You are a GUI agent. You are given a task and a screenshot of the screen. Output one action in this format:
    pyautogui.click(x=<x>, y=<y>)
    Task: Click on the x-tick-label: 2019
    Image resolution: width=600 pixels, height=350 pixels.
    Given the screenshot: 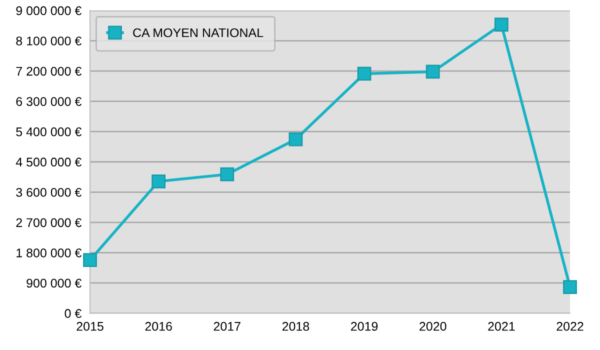 What is the action you would take?
    pyautogui.click(x=364, y=326)
    